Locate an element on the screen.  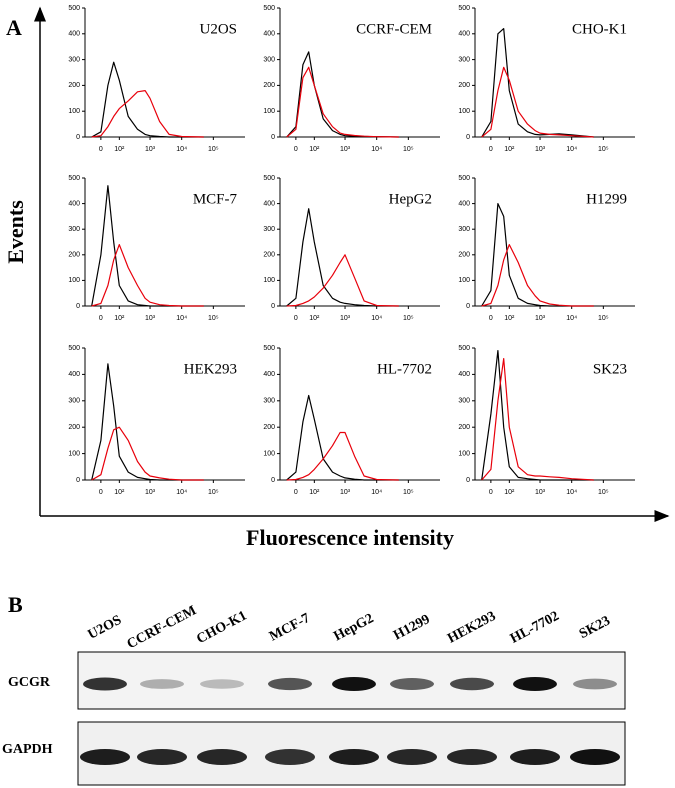
panel-title: SK23 is located at coordinates (610, 369).